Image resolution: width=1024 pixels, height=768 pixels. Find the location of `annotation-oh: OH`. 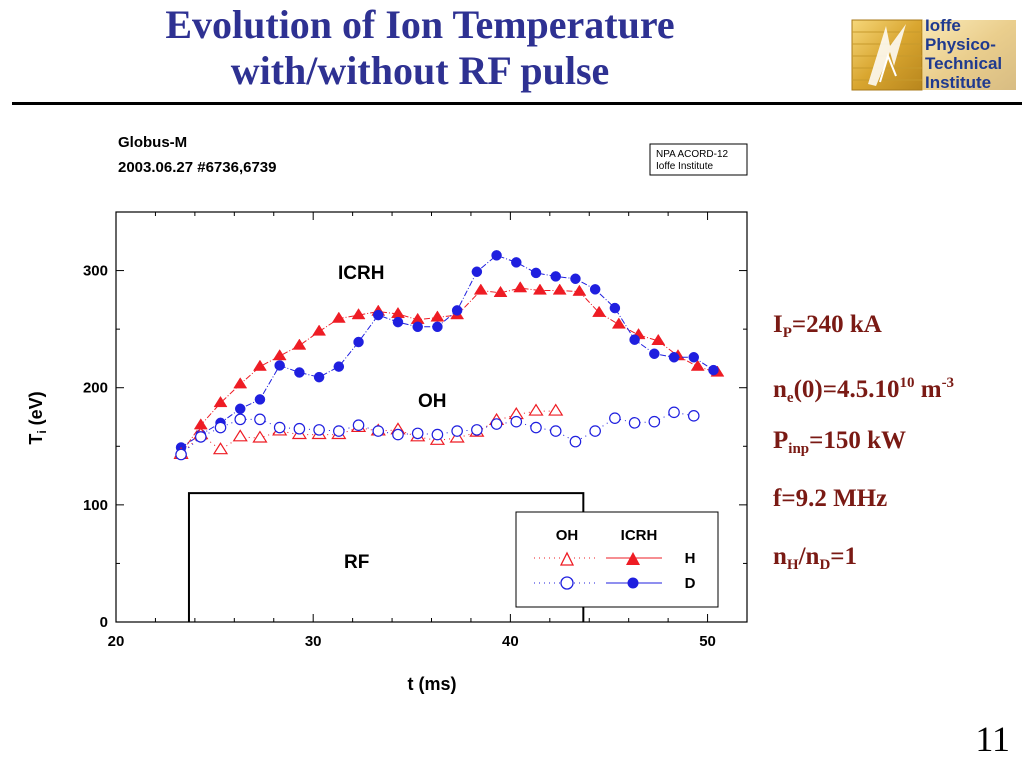

annotation-oh: OH is located at coordinates (432, 401).